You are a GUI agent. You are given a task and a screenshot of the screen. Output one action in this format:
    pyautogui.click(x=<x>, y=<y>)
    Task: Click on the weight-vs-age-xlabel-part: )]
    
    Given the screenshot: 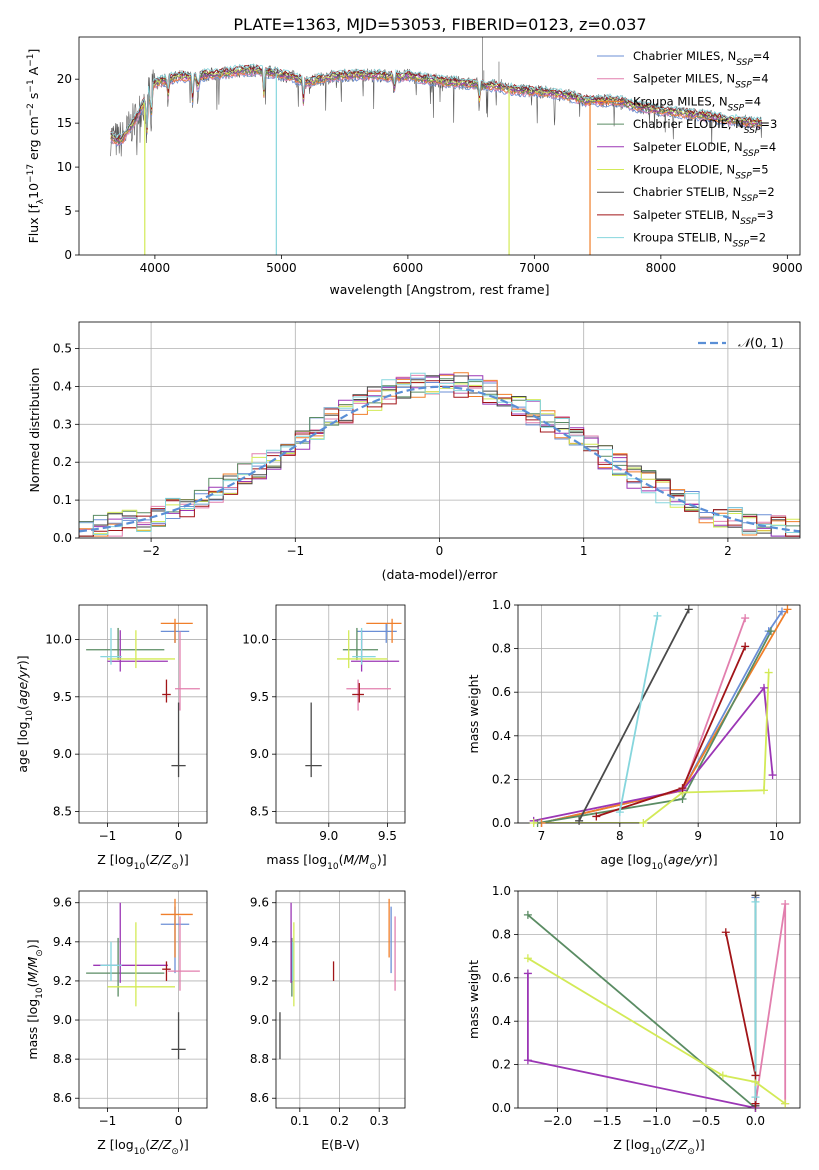 What is the action you would take?
    pyautogui.click(x=713, y=859)
    